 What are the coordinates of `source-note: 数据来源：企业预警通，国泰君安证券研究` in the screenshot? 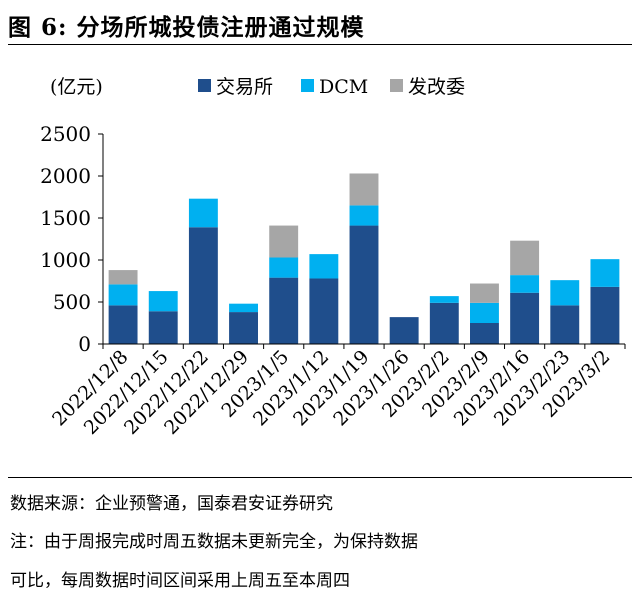 It's located at (171, 504).